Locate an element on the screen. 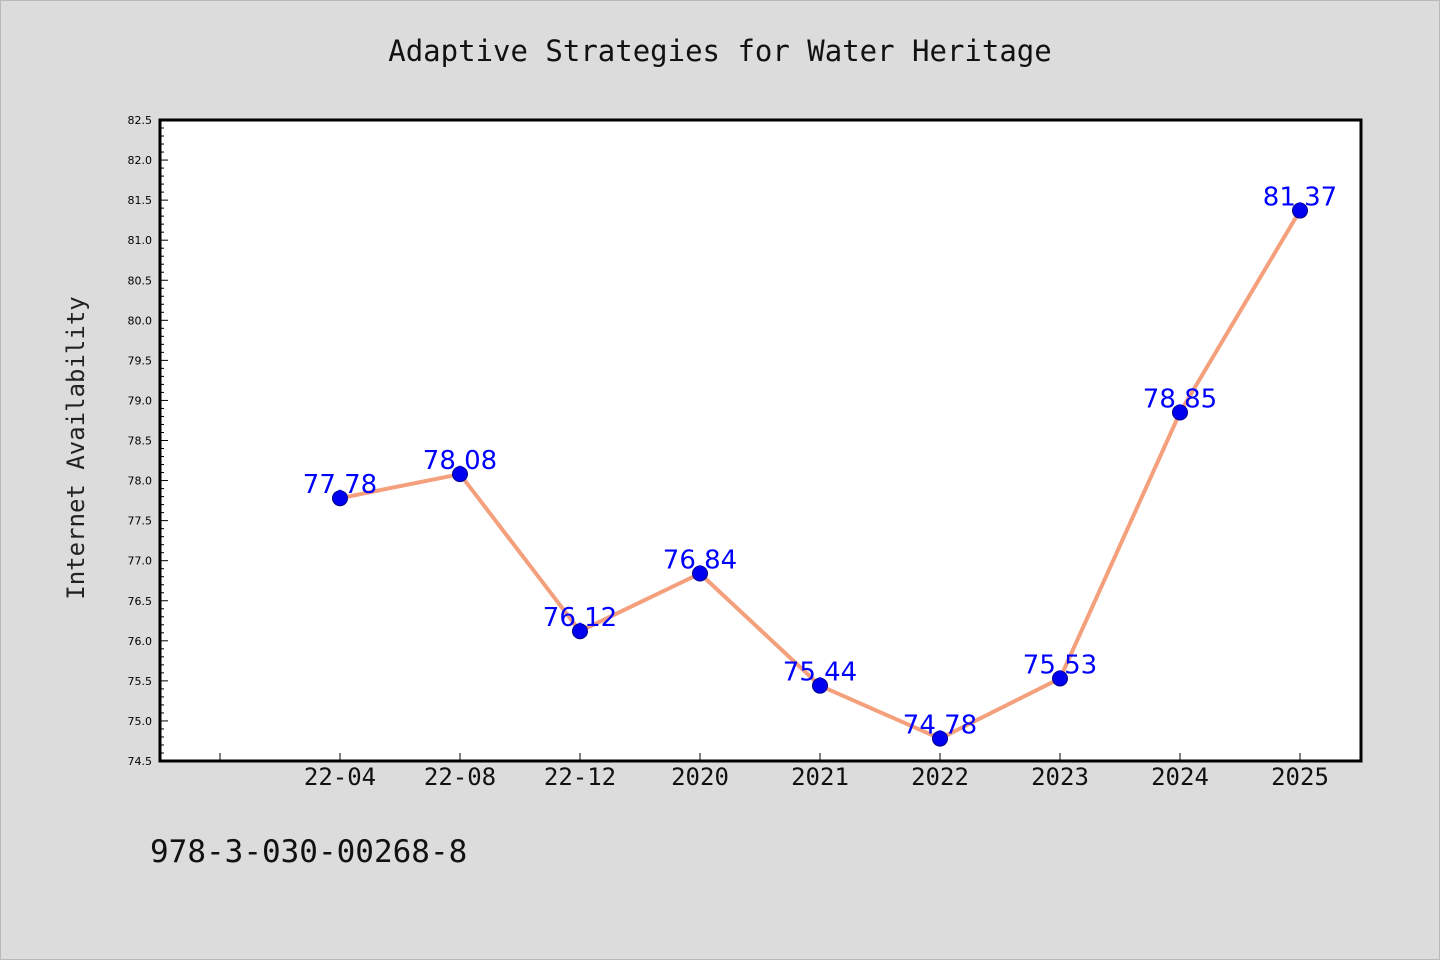 The width and height of the screenshot is (1440, 960). y-tick-label: 82.5 is located at coordinates (140, 120).